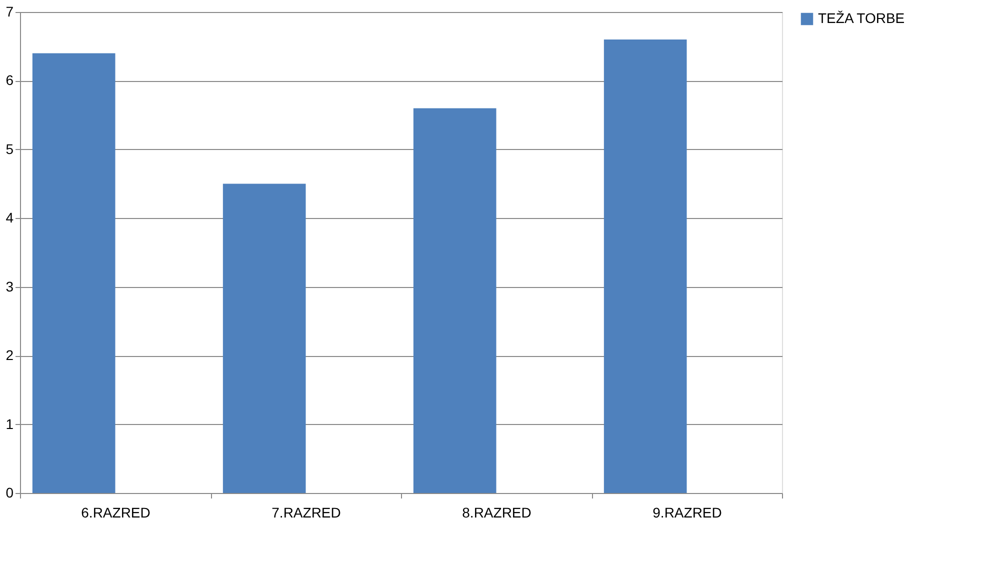 The height and width of the screenshot is (572, 981). Describe the element at coordinates (10, 148) in the screenshot. I see `y-tick-label: 5` at that location.